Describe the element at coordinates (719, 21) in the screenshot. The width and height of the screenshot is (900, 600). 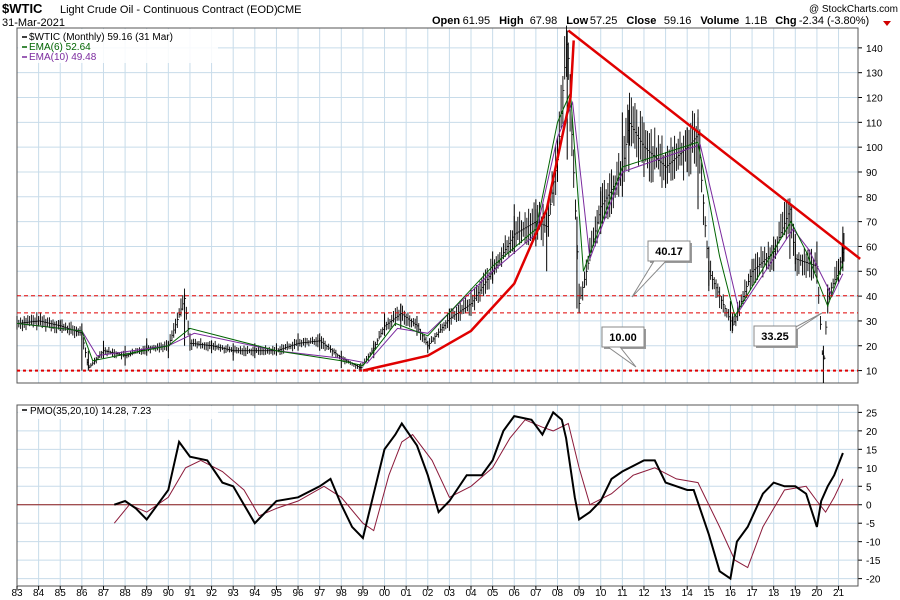
I see `ohlc-label-volume: Volume` at that location.